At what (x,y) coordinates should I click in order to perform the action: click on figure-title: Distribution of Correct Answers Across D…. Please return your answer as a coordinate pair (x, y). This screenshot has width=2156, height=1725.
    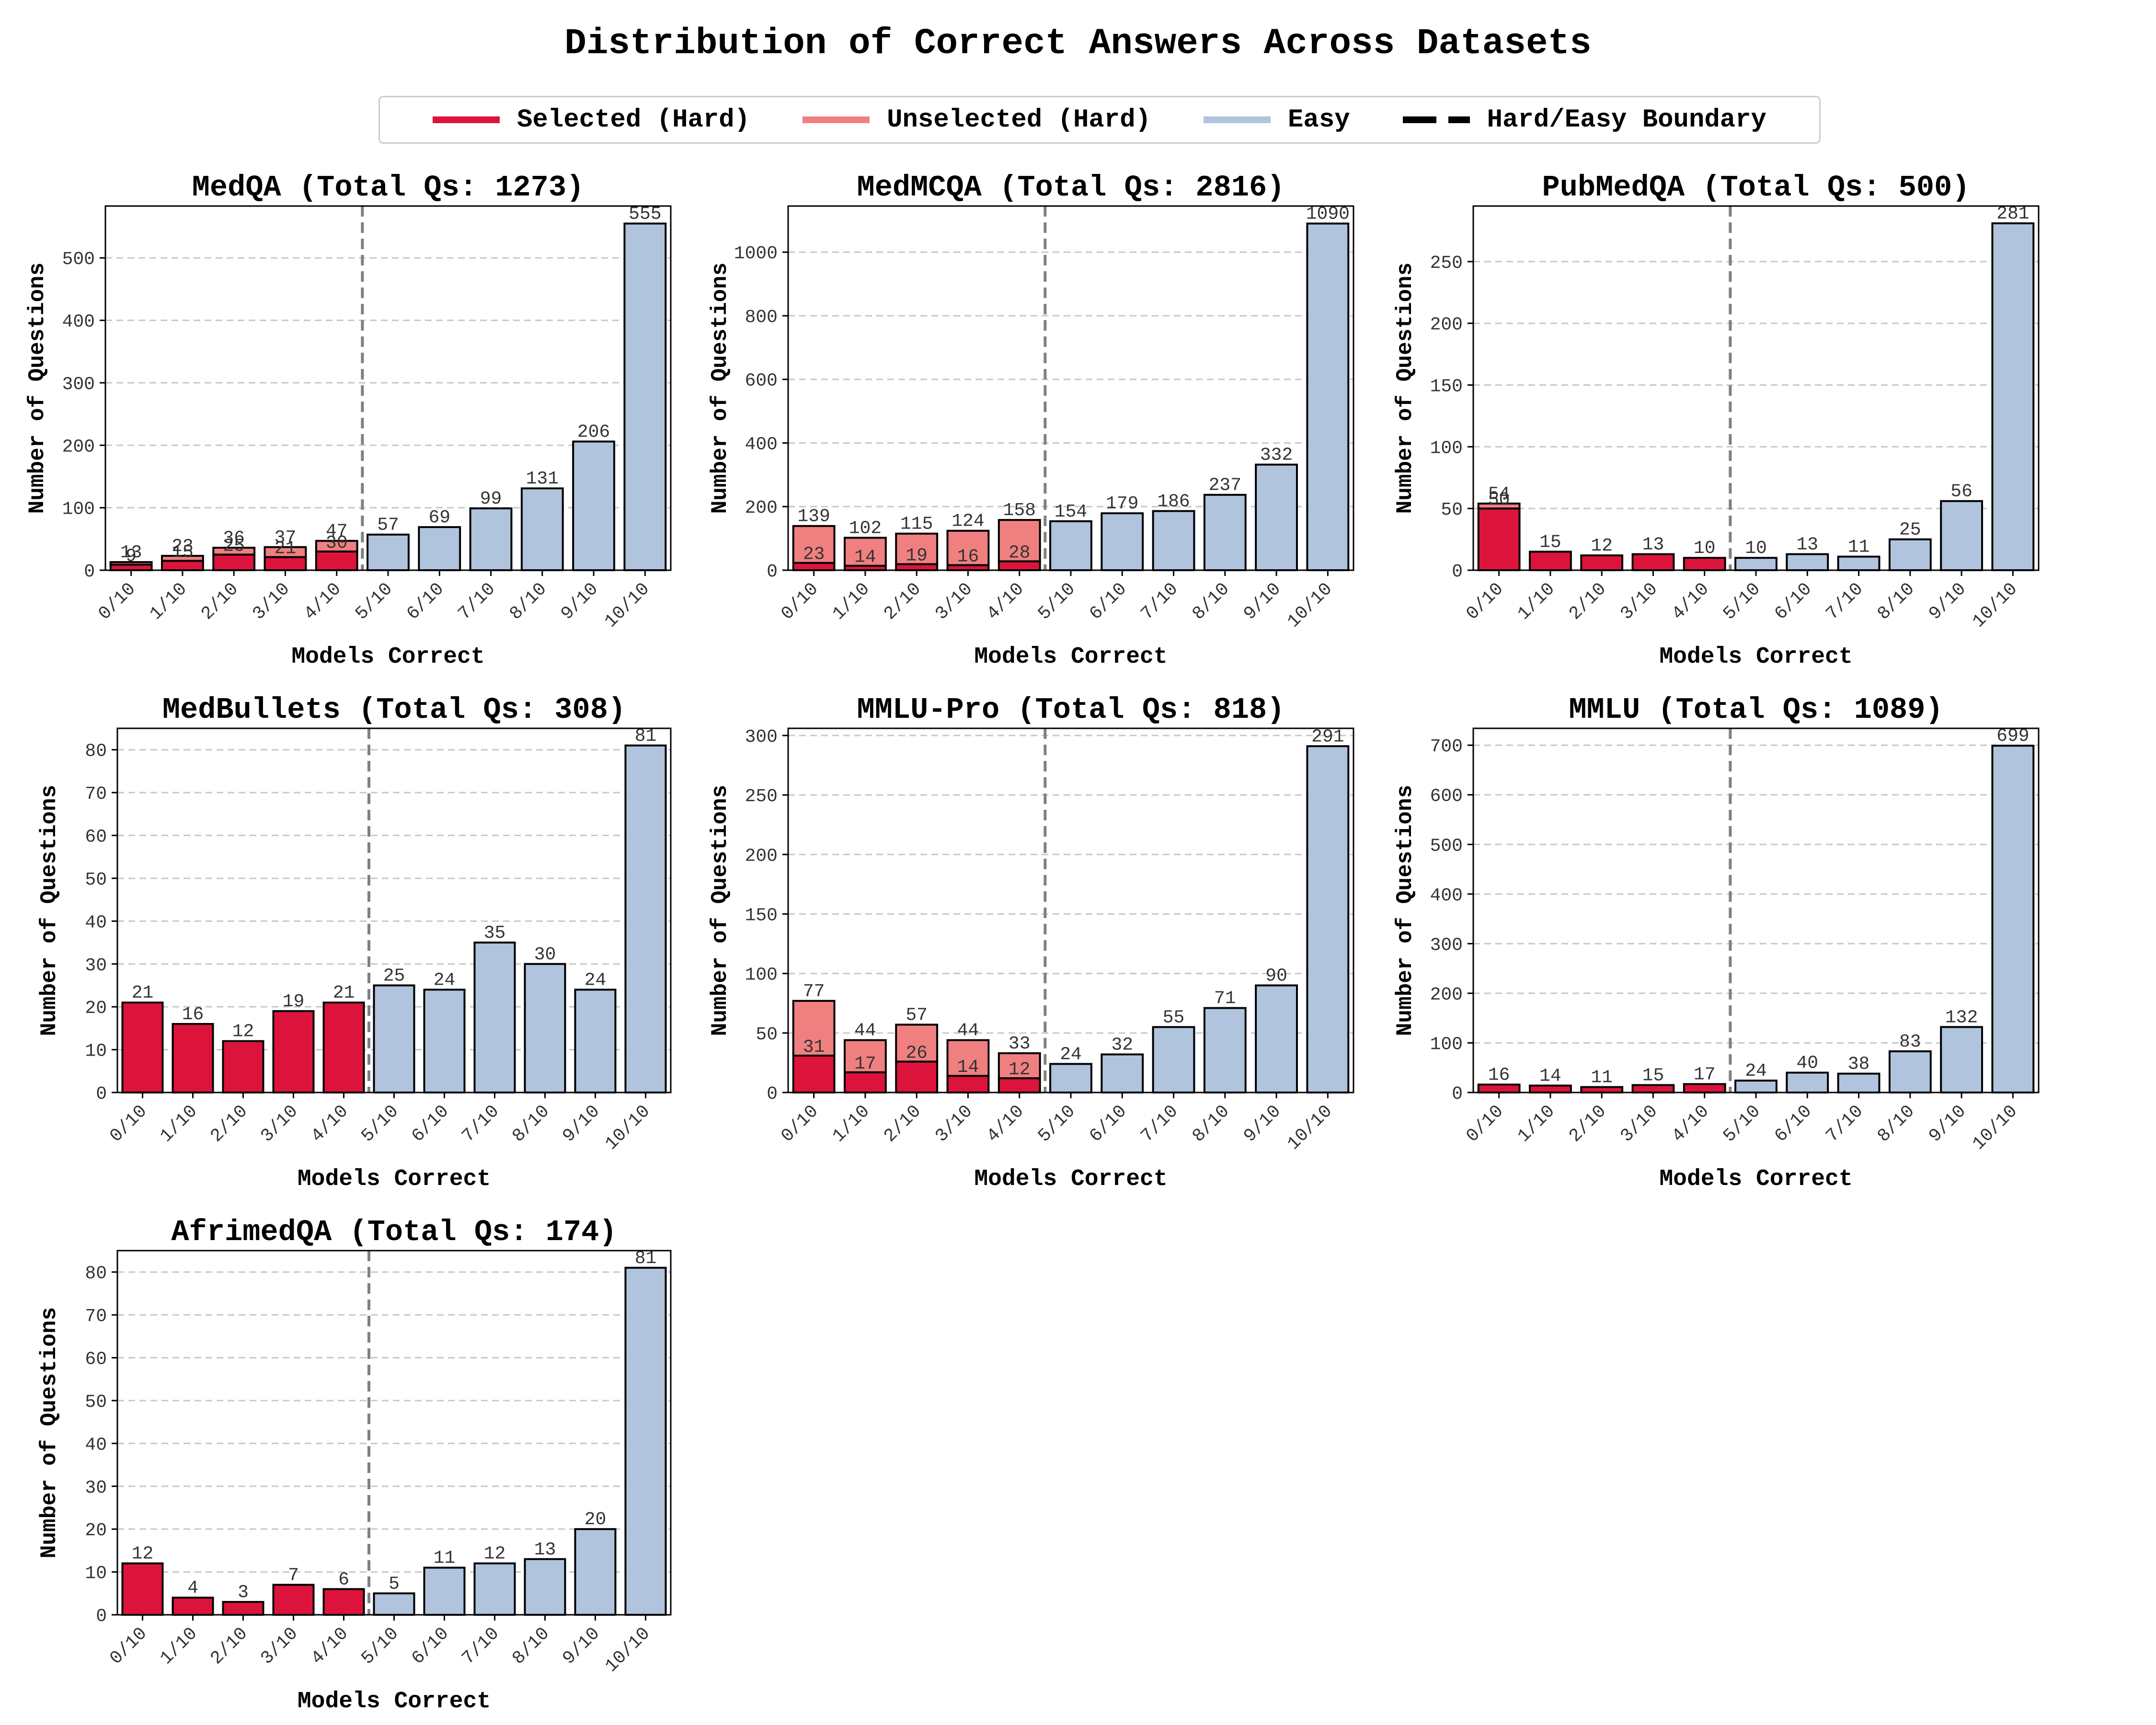
    Looking at the image, I should click on (1078, 43).